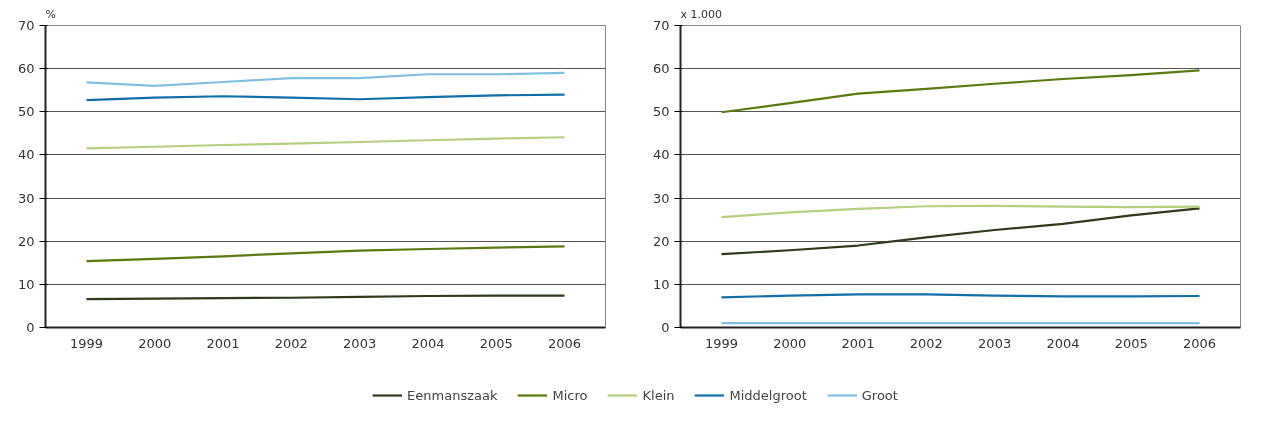 Image resolution: width=1270 pixels, height=428 pixels. Describe the element at coordinates (570, 395) in the screenshot. I see `legend-label: Micro` at that location.